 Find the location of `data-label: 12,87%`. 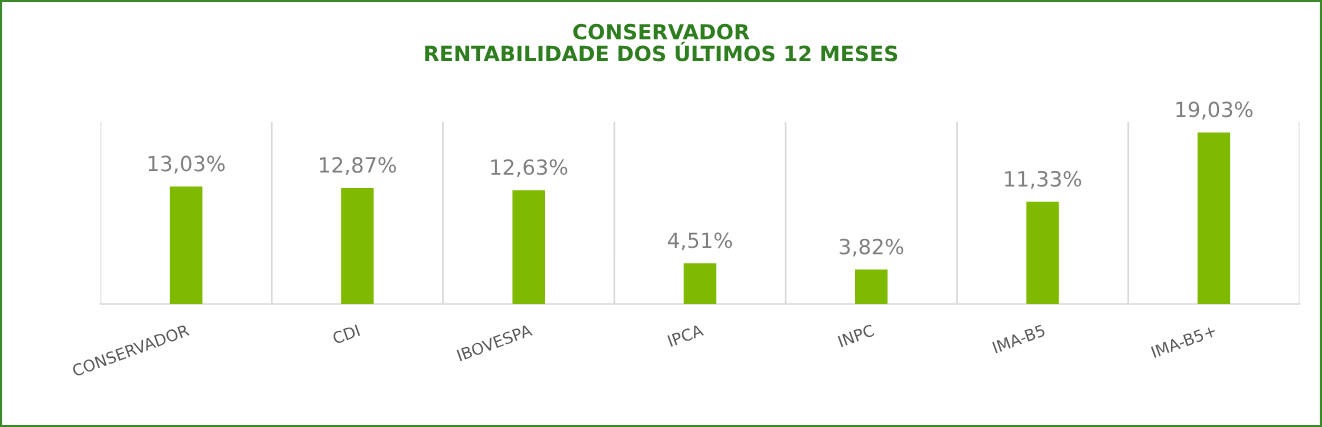

data-label: 12,87% is located at coordinates (357, 166).